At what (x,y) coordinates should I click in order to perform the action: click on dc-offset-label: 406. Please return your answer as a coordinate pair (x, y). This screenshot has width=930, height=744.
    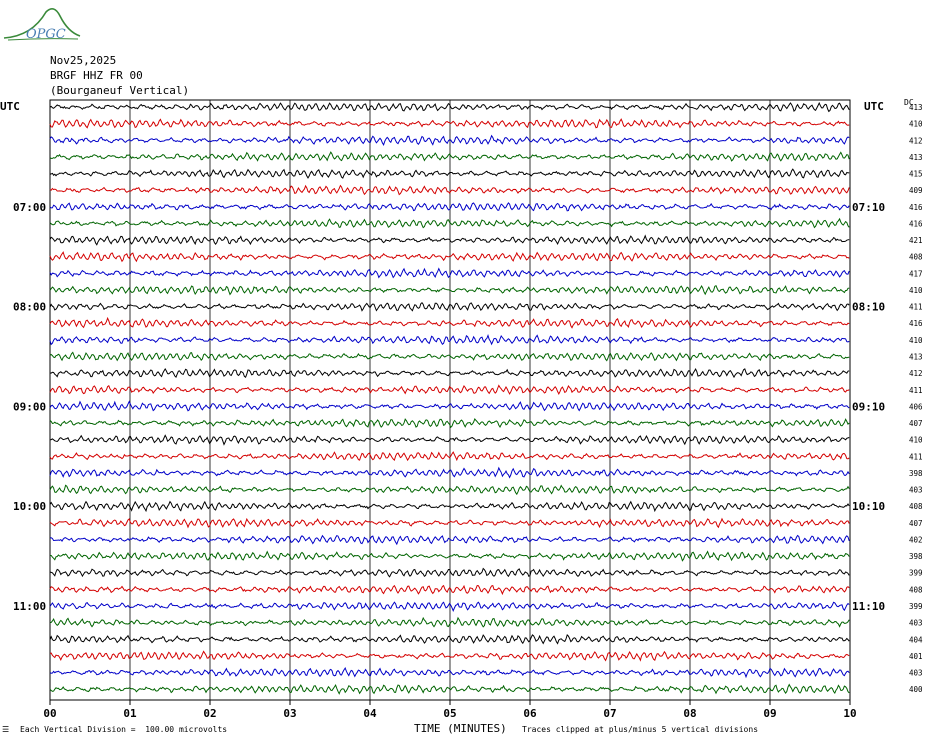
    Looking at the image, I should click on (916, 406).